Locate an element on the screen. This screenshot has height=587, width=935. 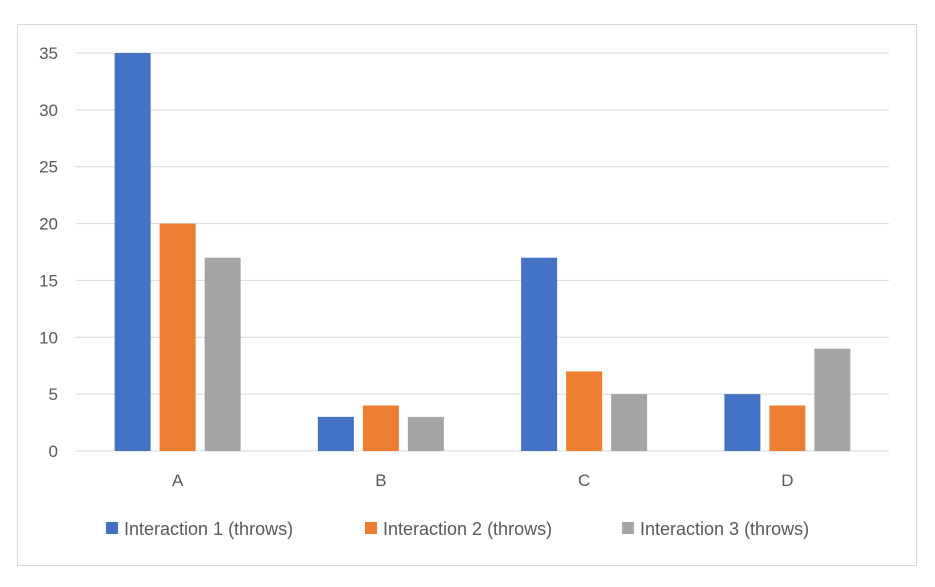
y-tick-label: 0 is located at coordinates (53, 451).